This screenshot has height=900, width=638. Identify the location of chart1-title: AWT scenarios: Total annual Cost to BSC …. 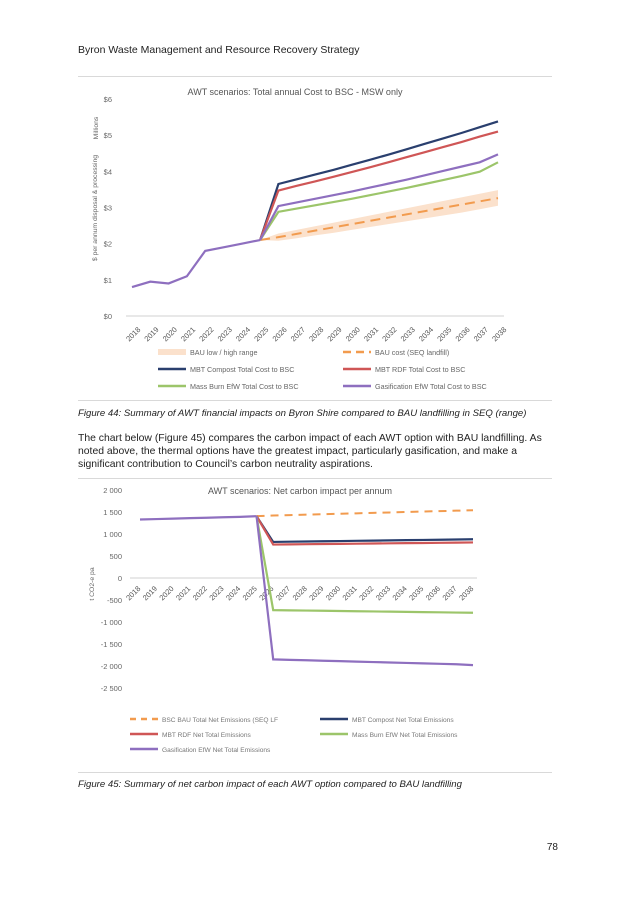
(295, 92).